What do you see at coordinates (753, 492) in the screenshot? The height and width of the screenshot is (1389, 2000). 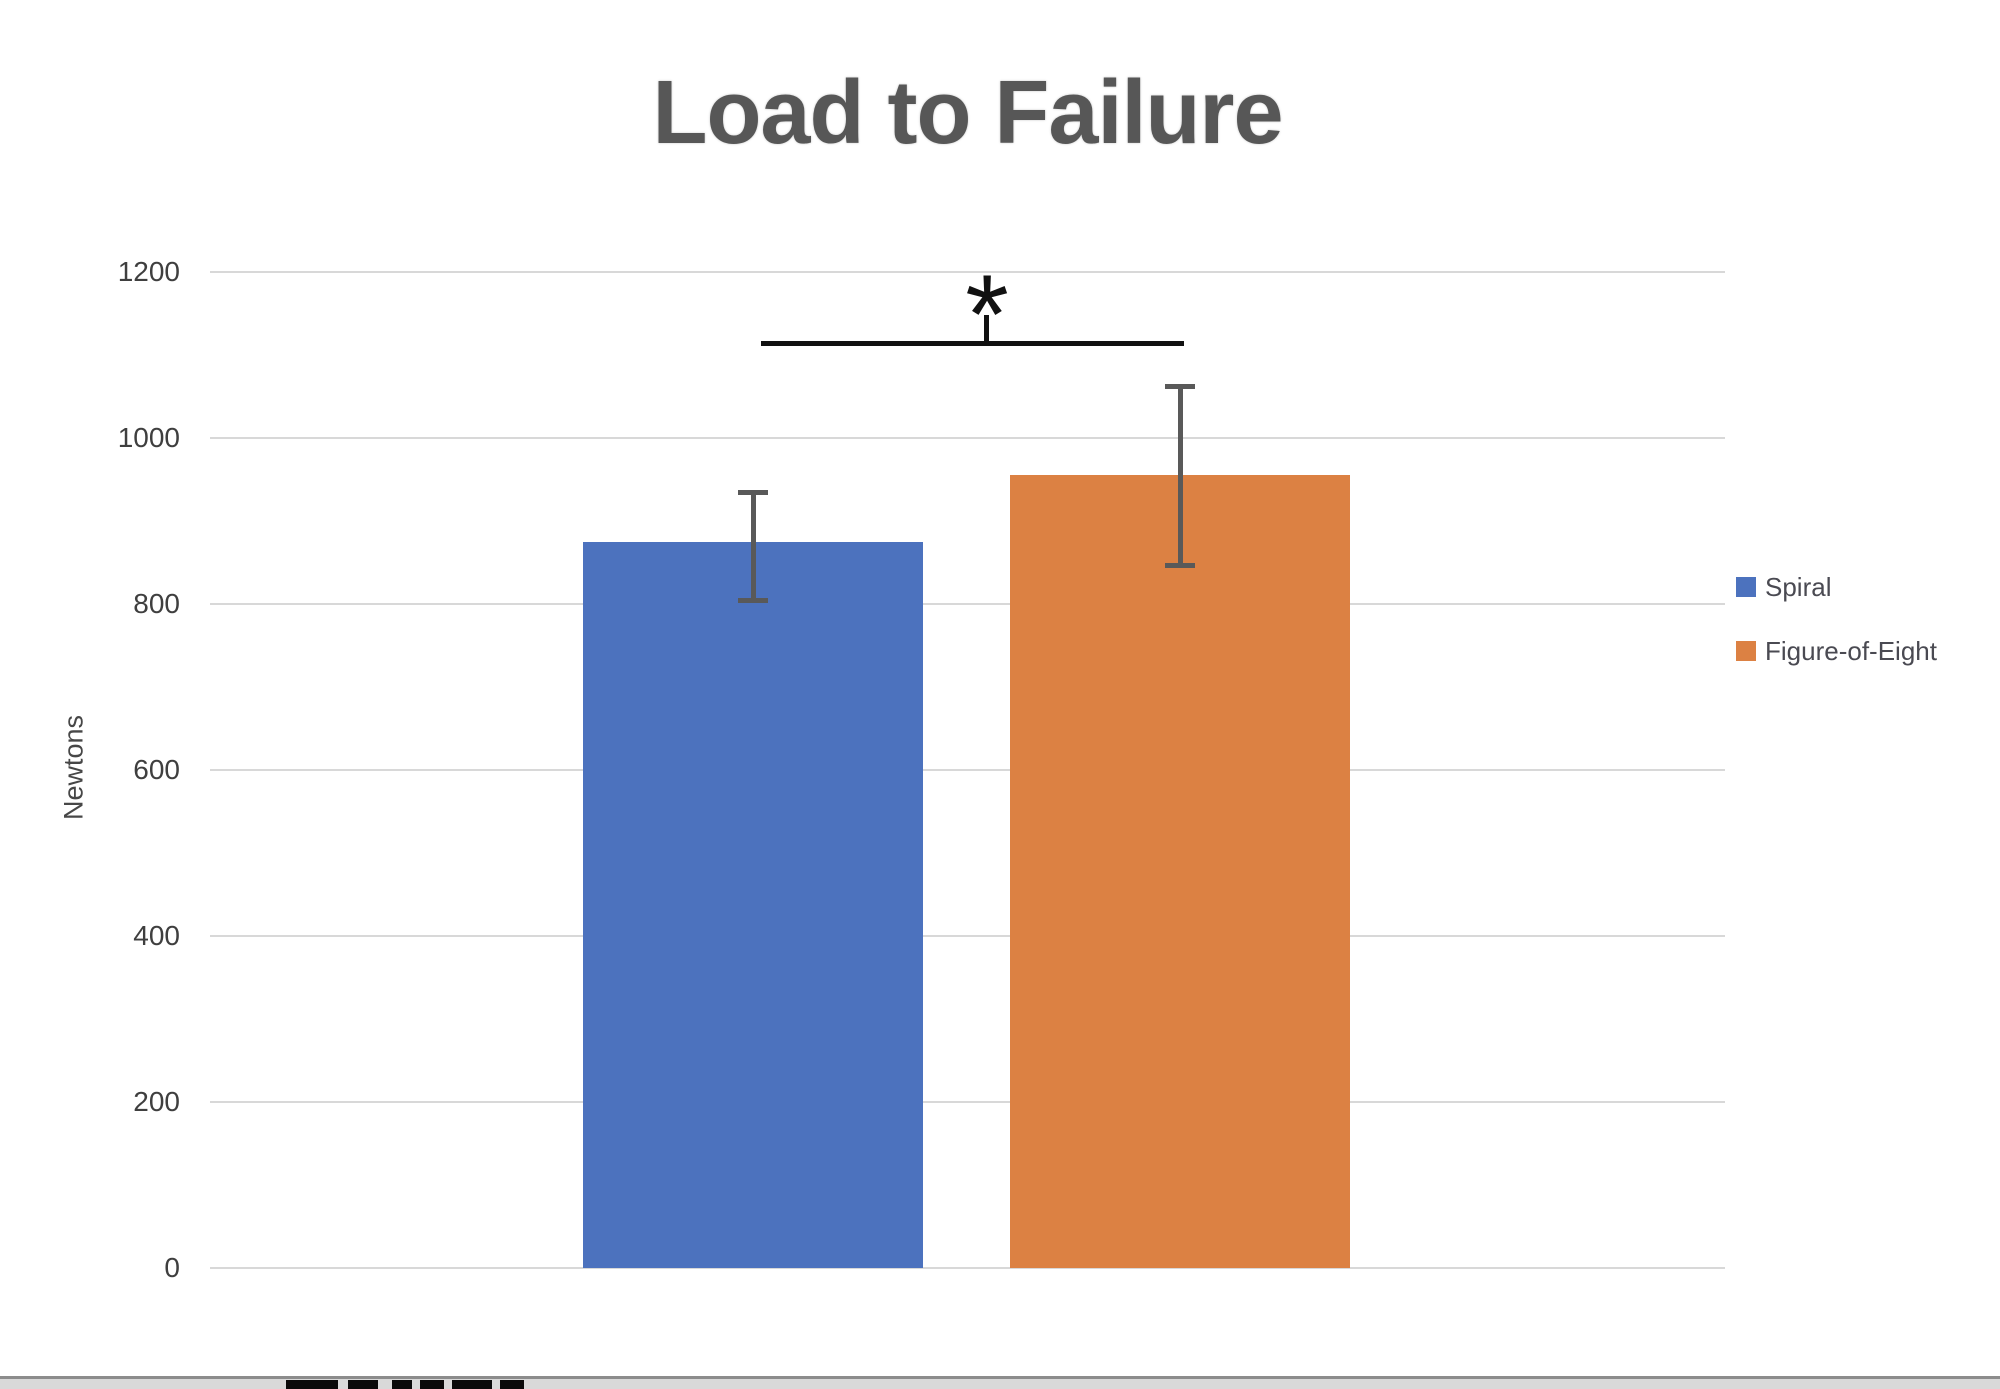 I see `error-bar-cap-top-spiral` at bounding box center [753, 492].